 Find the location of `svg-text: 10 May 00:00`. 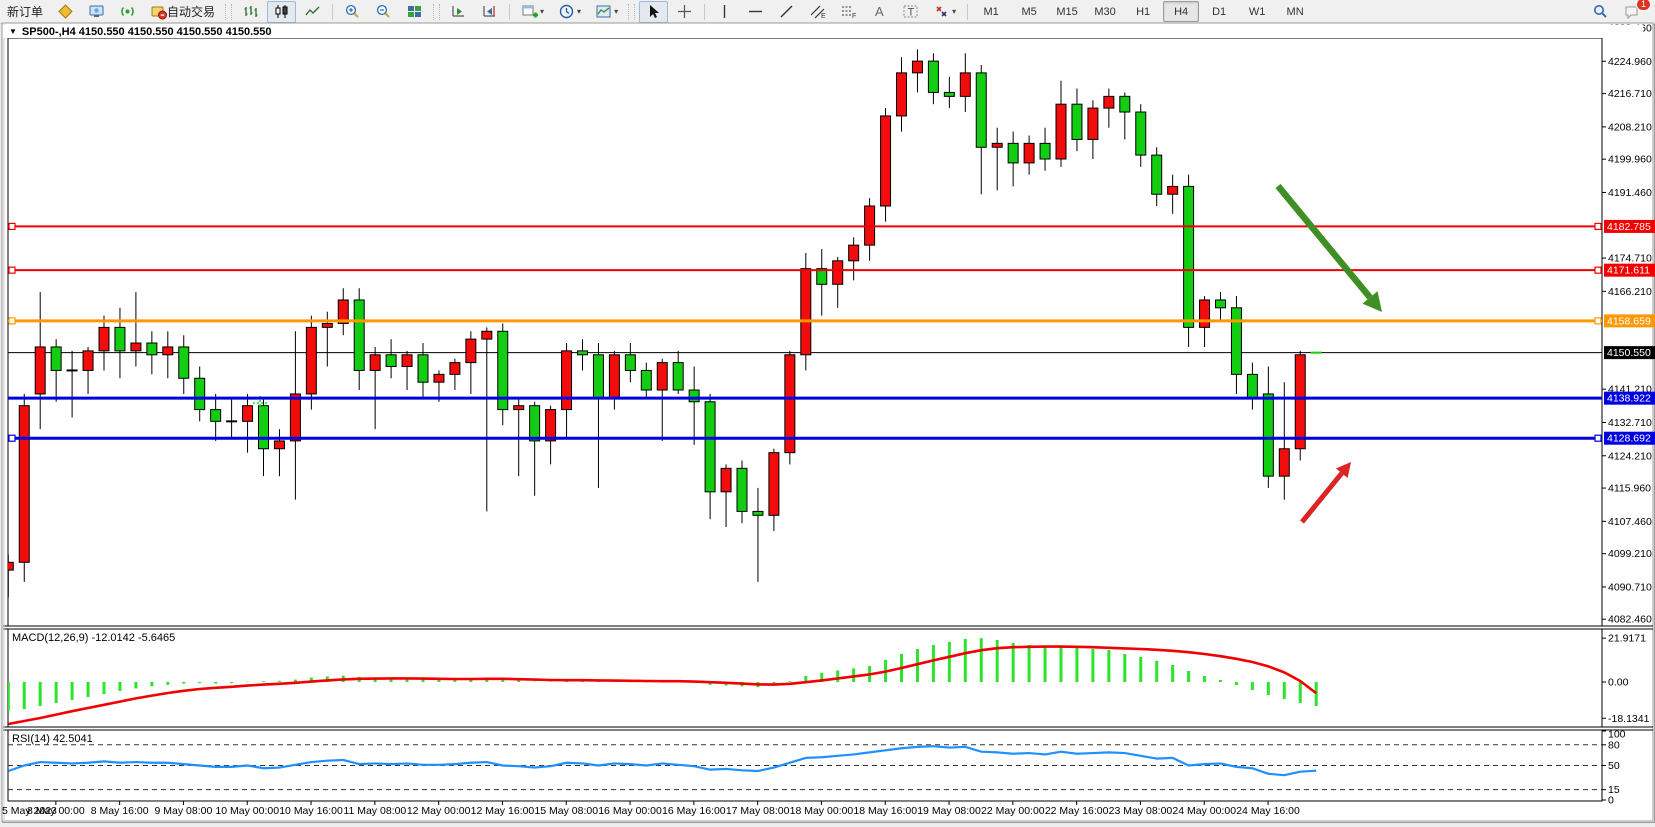

svg-text: 10 May 00:00 is located at coordinates (247, 811).